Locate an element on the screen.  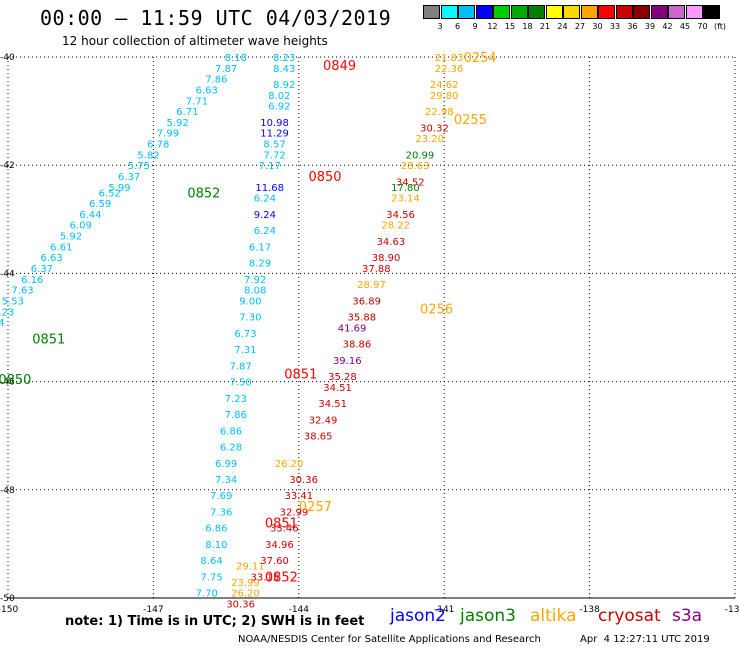
wave-height-value: 38.86 is located at coordinates (357, 345).